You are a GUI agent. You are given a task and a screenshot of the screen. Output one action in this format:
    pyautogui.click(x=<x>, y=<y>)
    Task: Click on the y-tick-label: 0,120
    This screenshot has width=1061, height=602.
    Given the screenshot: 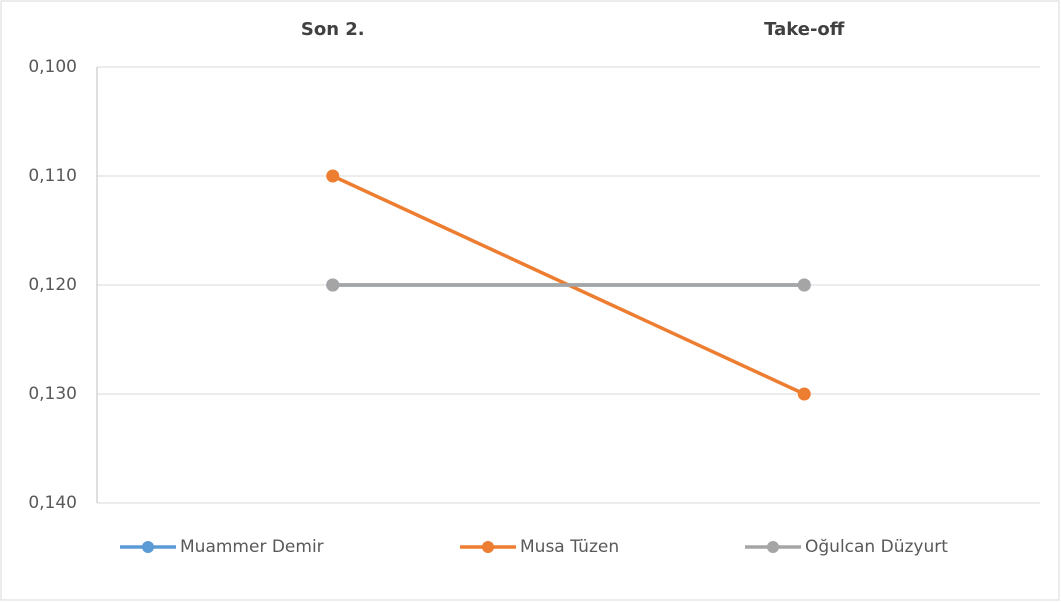 What is the action you would take?
    pyautogui.click(x=52, y=285)
    